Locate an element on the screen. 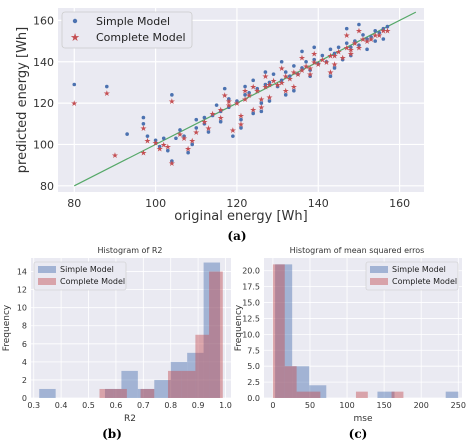  caption-a: (a) is located at coordinates (236, 236).